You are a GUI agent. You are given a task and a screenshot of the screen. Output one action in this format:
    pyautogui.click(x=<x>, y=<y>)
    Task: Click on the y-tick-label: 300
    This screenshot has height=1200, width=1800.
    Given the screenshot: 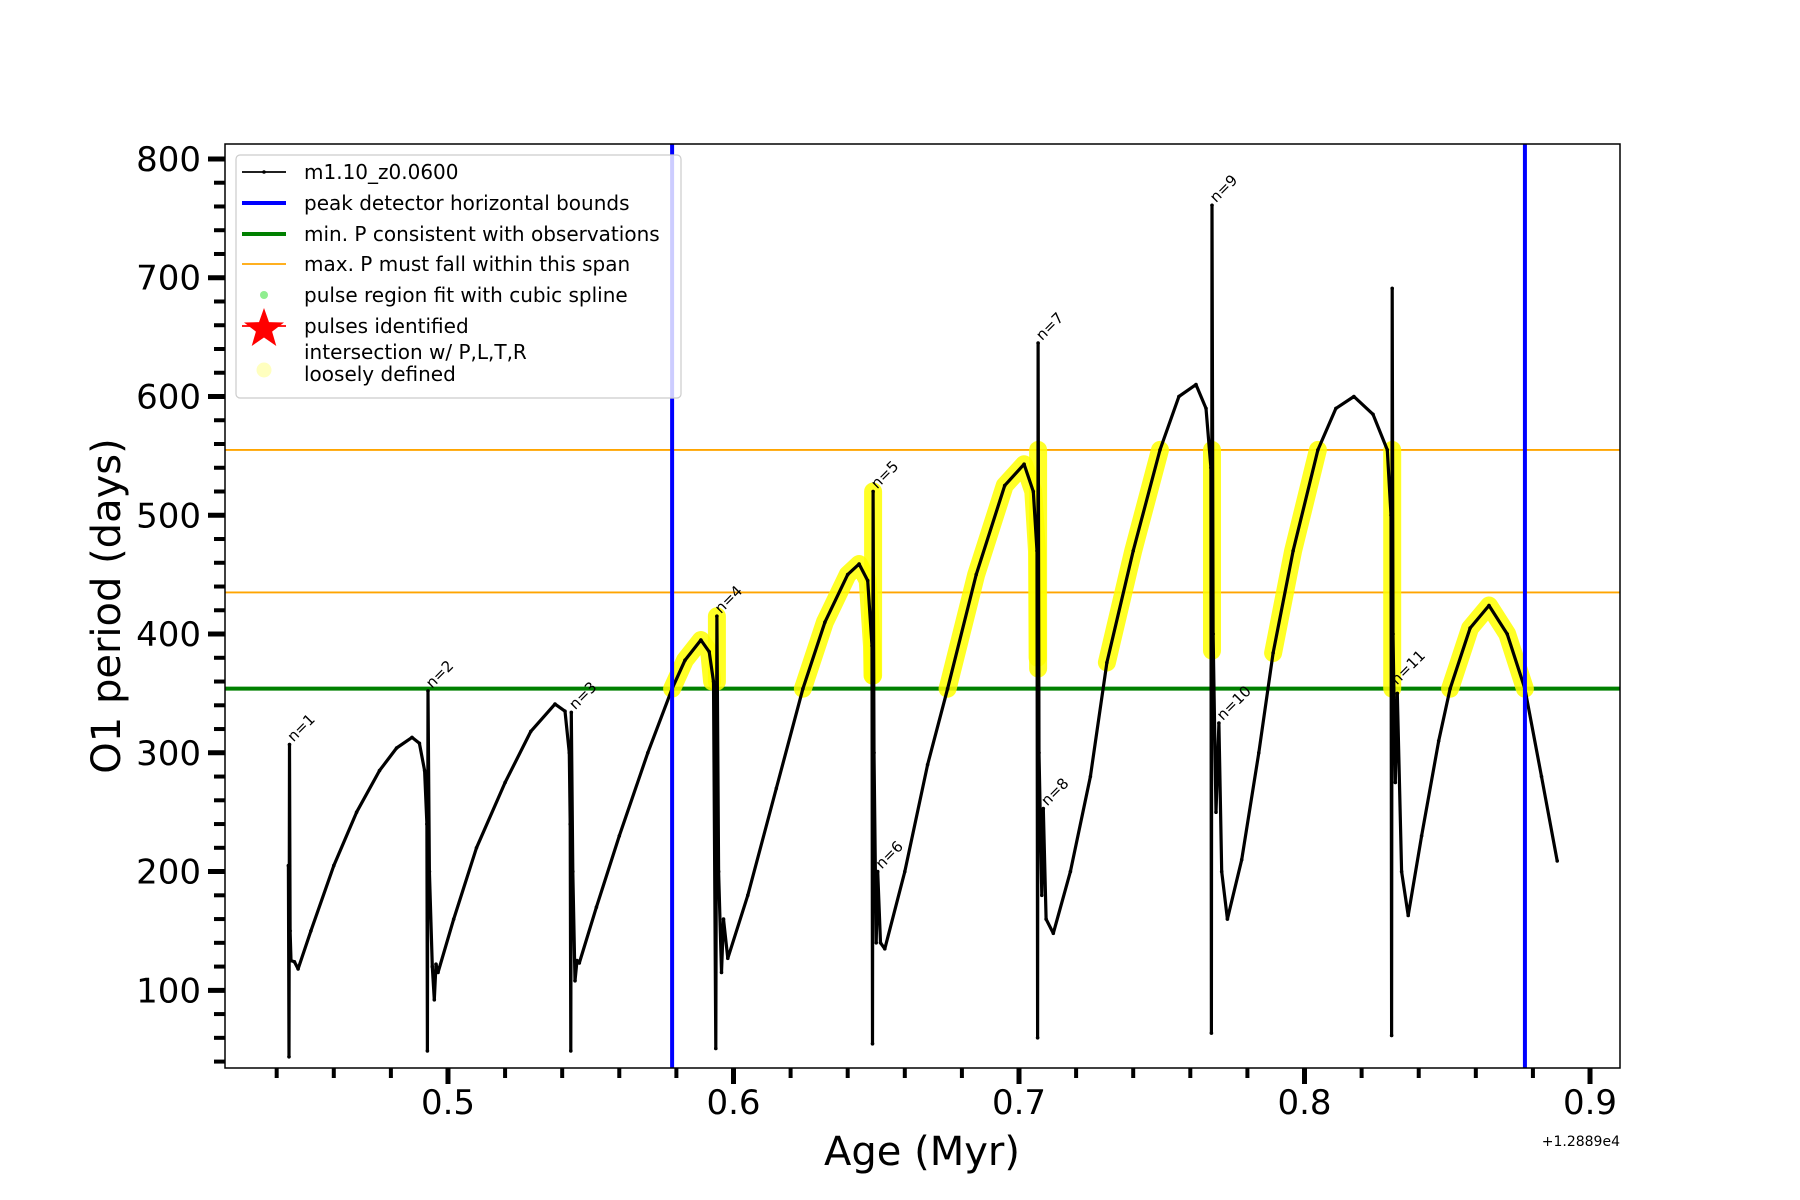 What is the action you would take?
    pyautogui.click(x=168, y=754)
    